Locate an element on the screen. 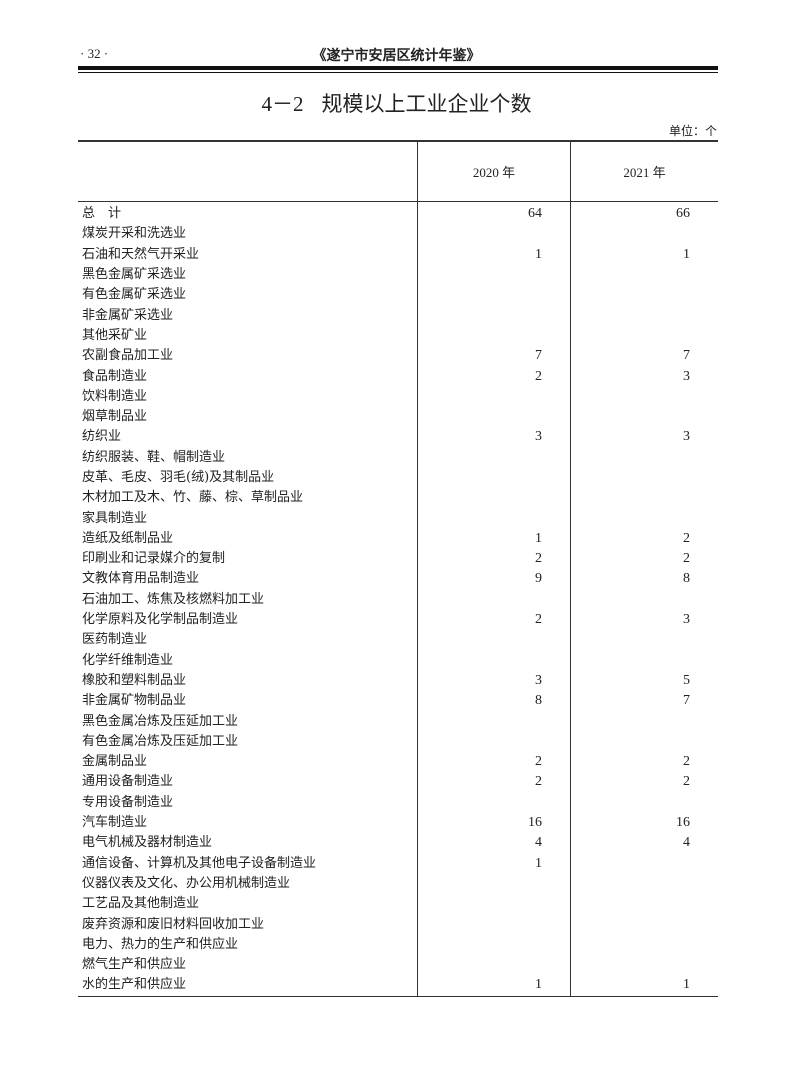 This screenshot has height=1077, width=793. row-label: 文教体育用品制造业 is located at coordinates (141, 579).